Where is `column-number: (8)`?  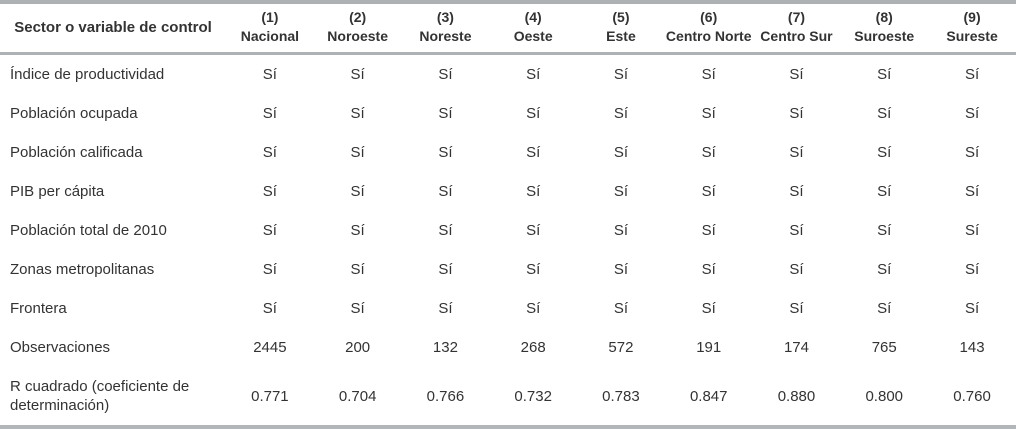 column-number: (8) is located at coordinates (884, 17).